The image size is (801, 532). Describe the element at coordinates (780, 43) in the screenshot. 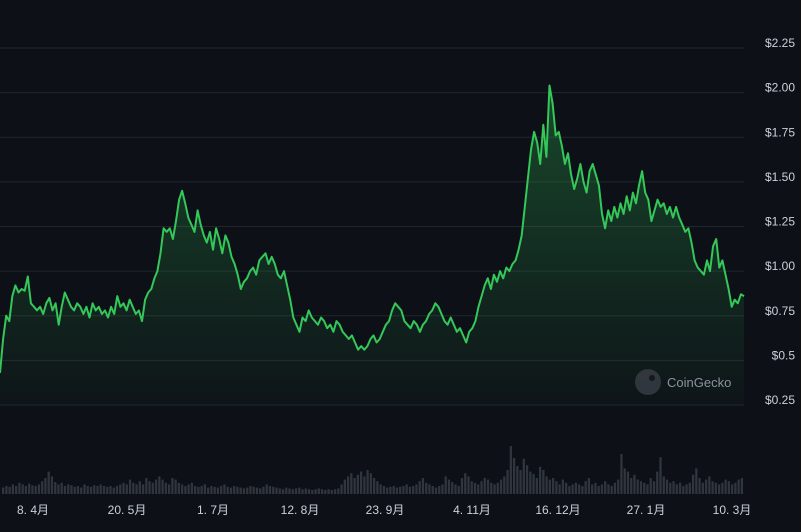

I see `y-tick-label: $2.25` at that location.